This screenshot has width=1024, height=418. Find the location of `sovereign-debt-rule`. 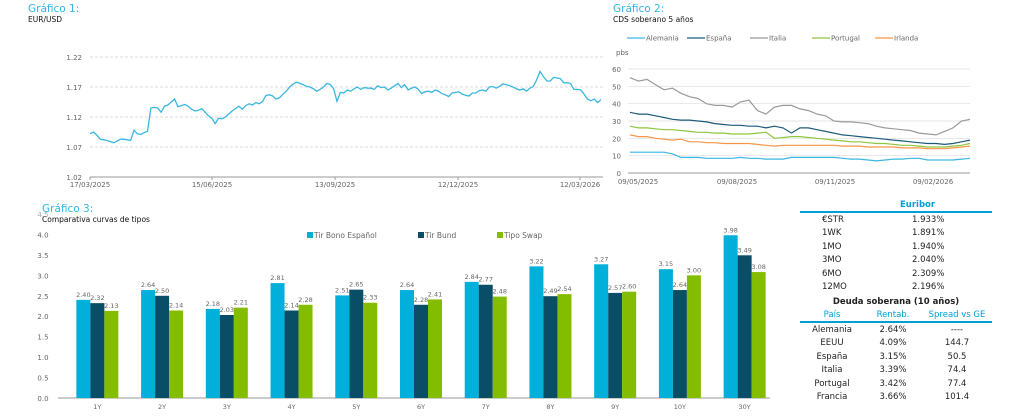

sovereign-debt-rule is located at coordinates (896, 322).